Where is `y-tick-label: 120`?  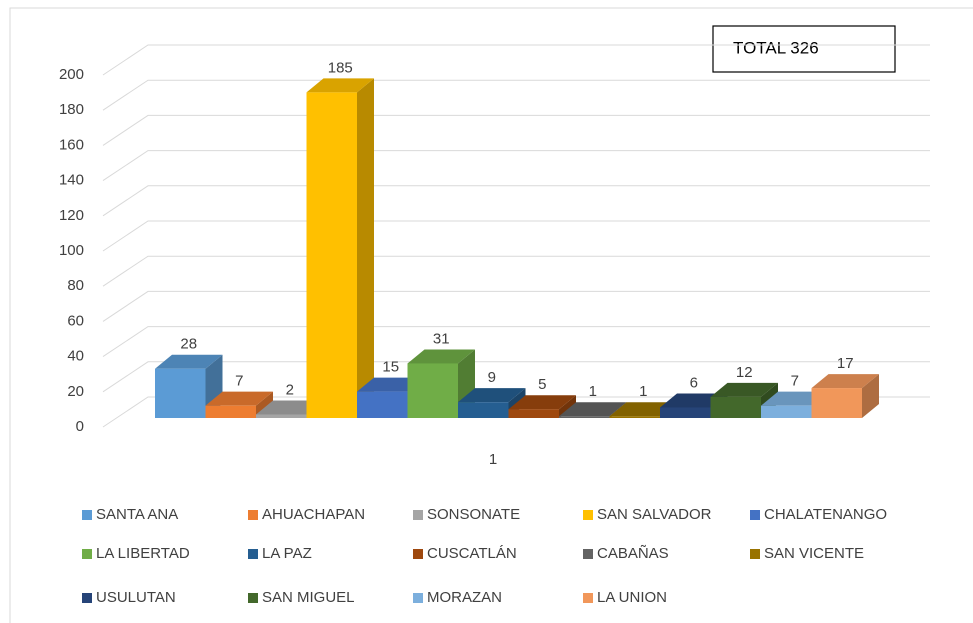 y-tick-label: 120 is located at coordinates (71, 215).